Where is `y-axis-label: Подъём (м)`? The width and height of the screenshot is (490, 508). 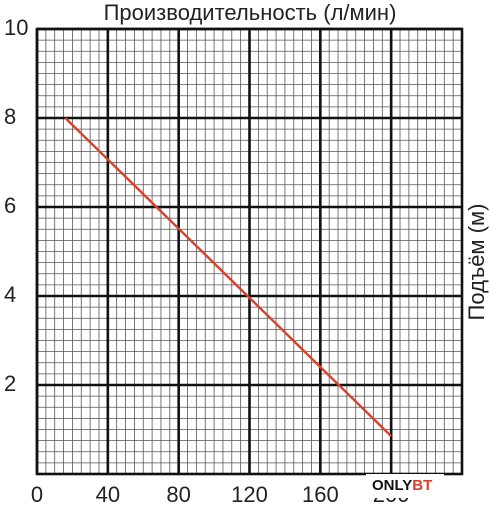
y-axis-label: Подъём (м) is located at coordinates (476, 262).